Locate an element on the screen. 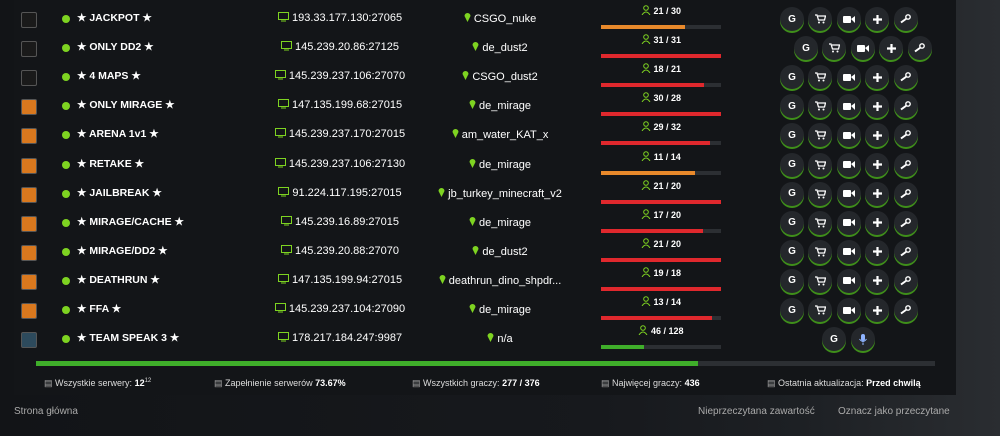 The image size is (1000, 436). server-map: CSGO_dust2 is located at coordinates (500, 76).